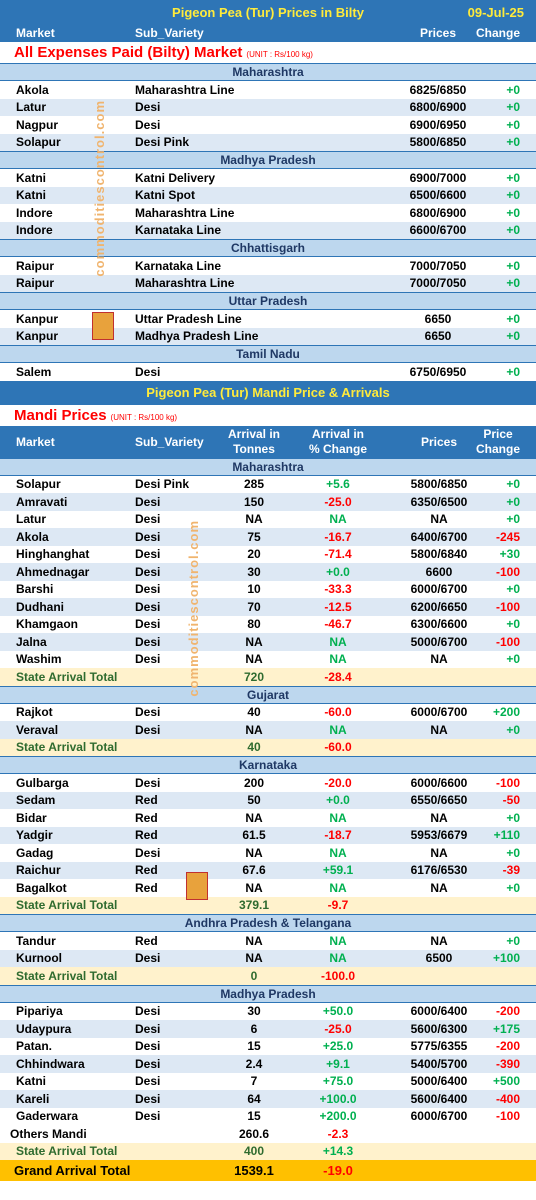 The width and height of the screenshot is (536, 1200). What do you see at coordinates (439, 554) in the screenshot?
I see `price: 5800/6840` at bounding box center [439, 554].